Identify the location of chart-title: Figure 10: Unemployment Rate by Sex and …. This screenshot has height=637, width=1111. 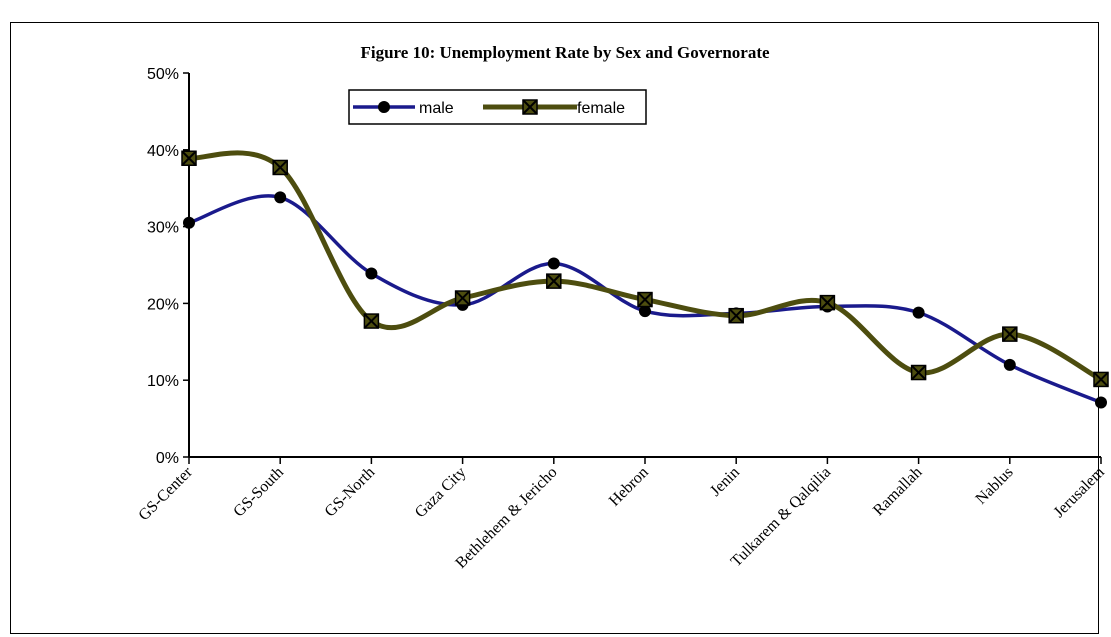
(565, 52).